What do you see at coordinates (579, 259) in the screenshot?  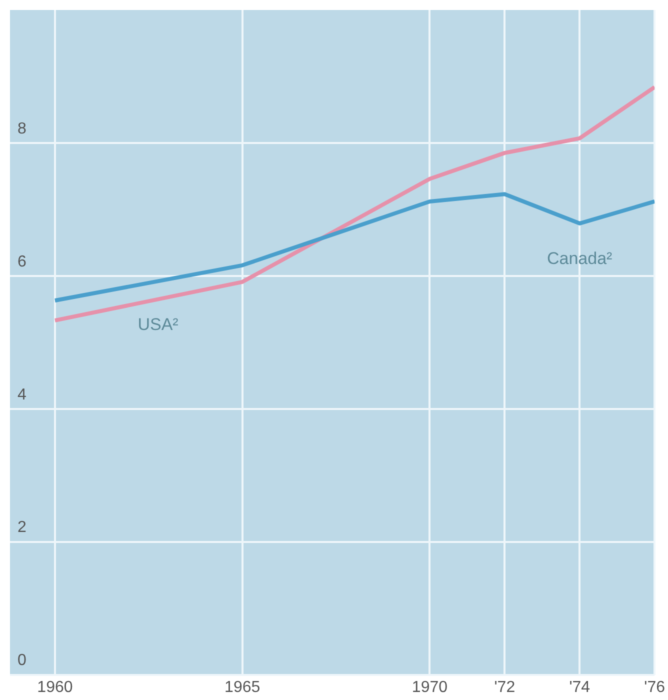 I see `text: Canada²` at bounding box center [579, 259].